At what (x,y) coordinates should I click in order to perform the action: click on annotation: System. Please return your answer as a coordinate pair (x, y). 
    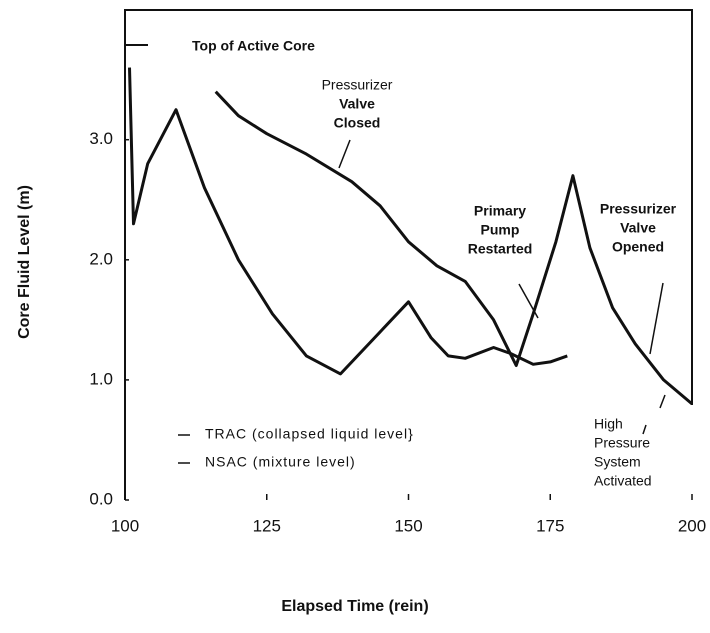
    Looking at the image, I should click on (617, 462).